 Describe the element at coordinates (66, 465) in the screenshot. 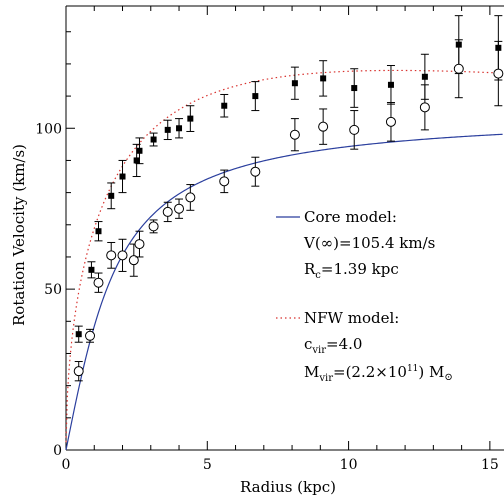

I see `x-tick-label: 0` at that location.